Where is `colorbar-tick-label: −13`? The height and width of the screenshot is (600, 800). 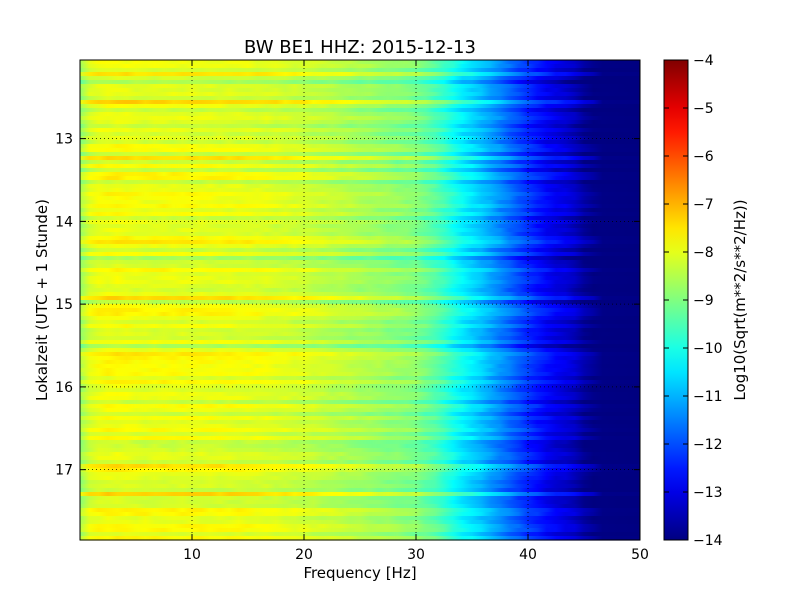 colorbar-tick-label: −13 is located at coordinates (708, 493).